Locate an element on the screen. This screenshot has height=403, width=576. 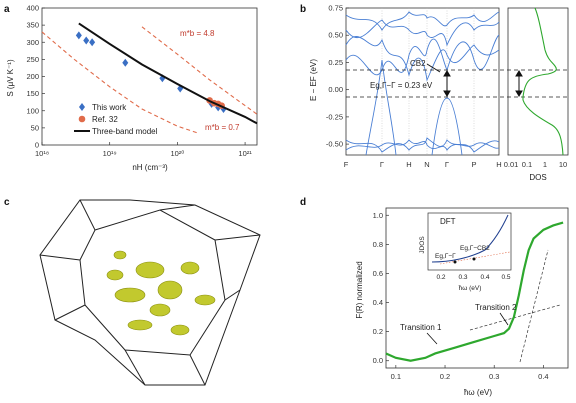
panel-d-ytick: 1.0 is located at coordinates (378, 215).